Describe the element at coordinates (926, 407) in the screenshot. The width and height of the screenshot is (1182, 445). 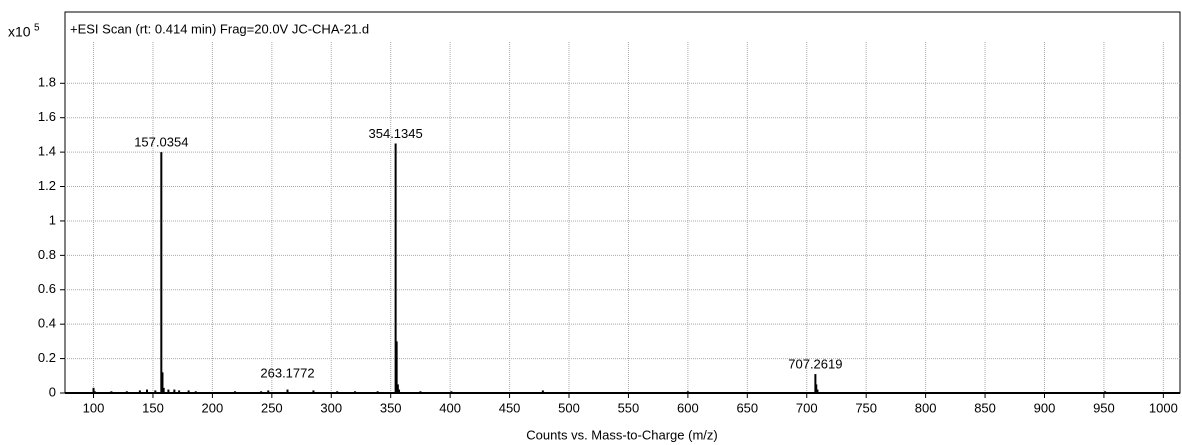
I see `x-tick-label: 800` at that location.